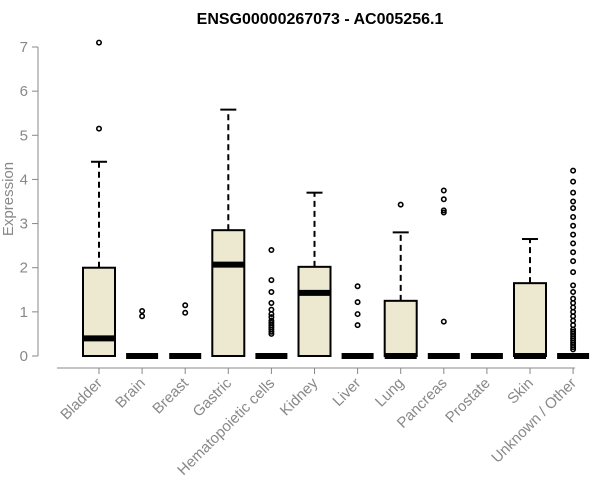 Image resolution: width=600 pixels, height=500 pixels. I want to click on y-tick-label: 4, so click(24, 179).